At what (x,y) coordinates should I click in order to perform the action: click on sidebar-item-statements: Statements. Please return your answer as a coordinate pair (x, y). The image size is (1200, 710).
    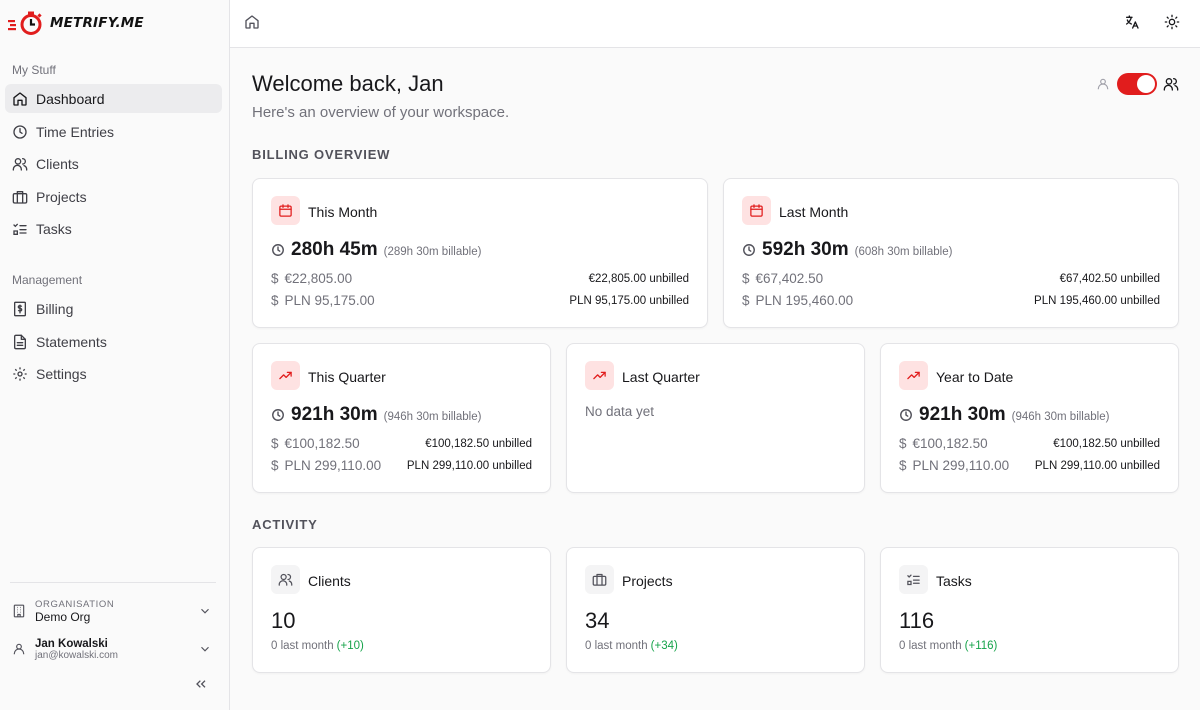
    Looking at the image, I should click on (113, 341).